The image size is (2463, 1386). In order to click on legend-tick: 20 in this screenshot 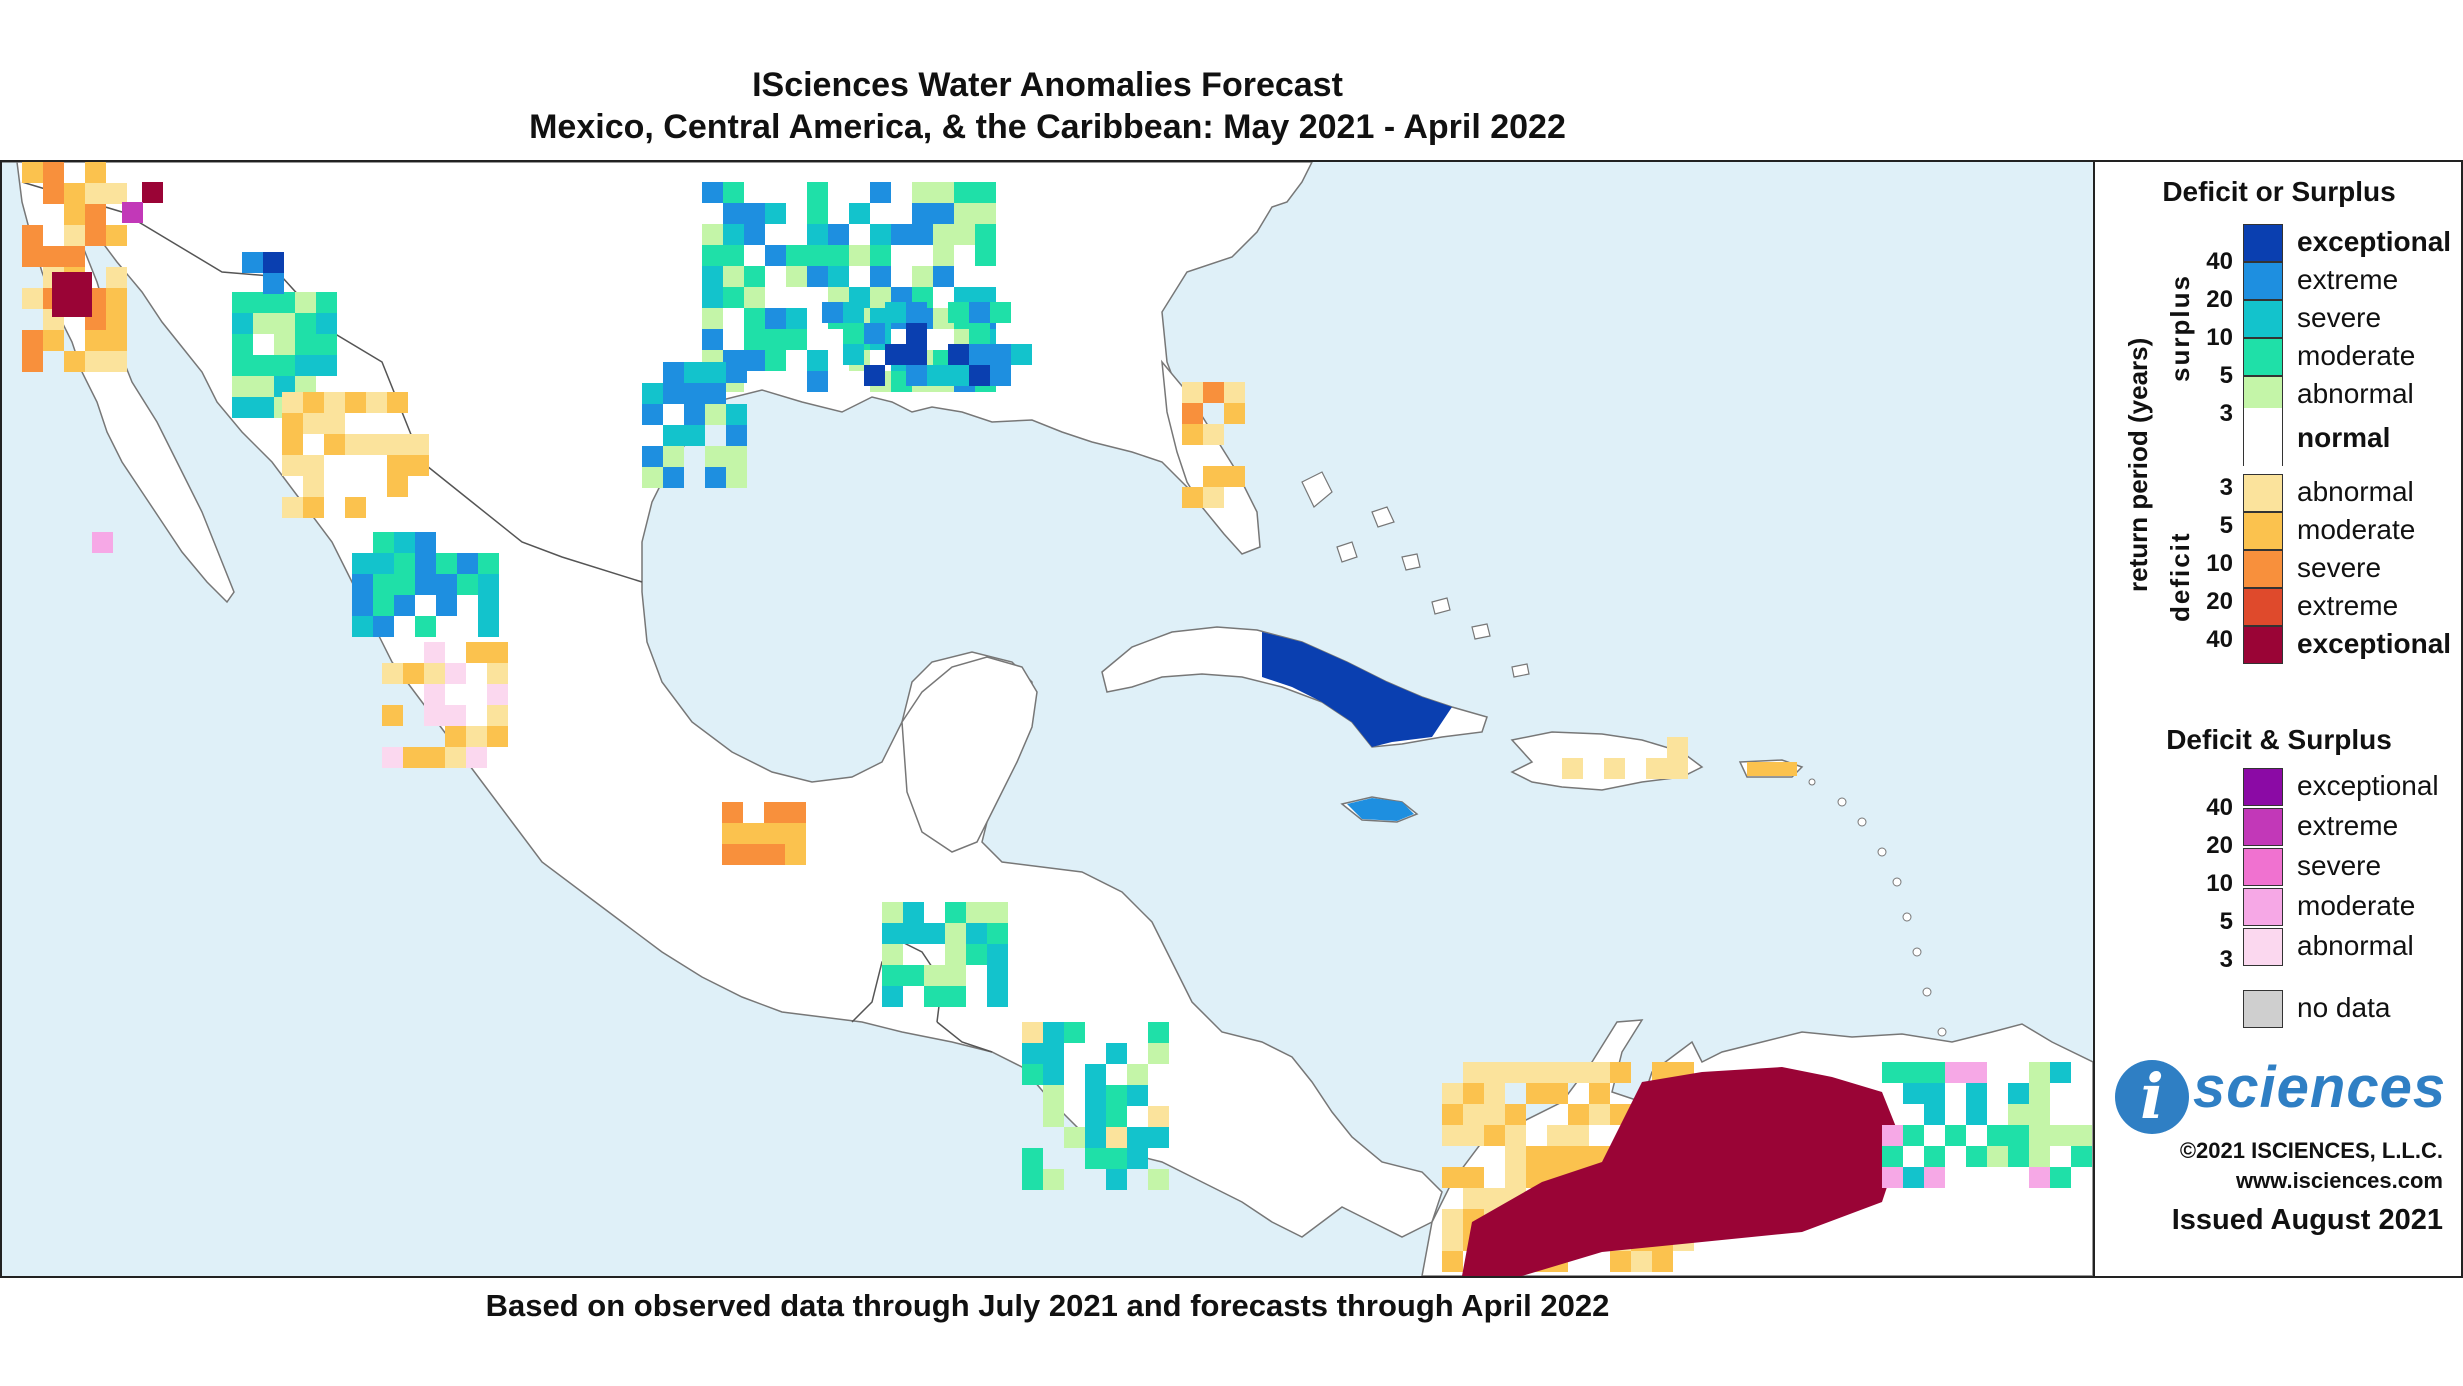, I will do `click(2219, 601)`.